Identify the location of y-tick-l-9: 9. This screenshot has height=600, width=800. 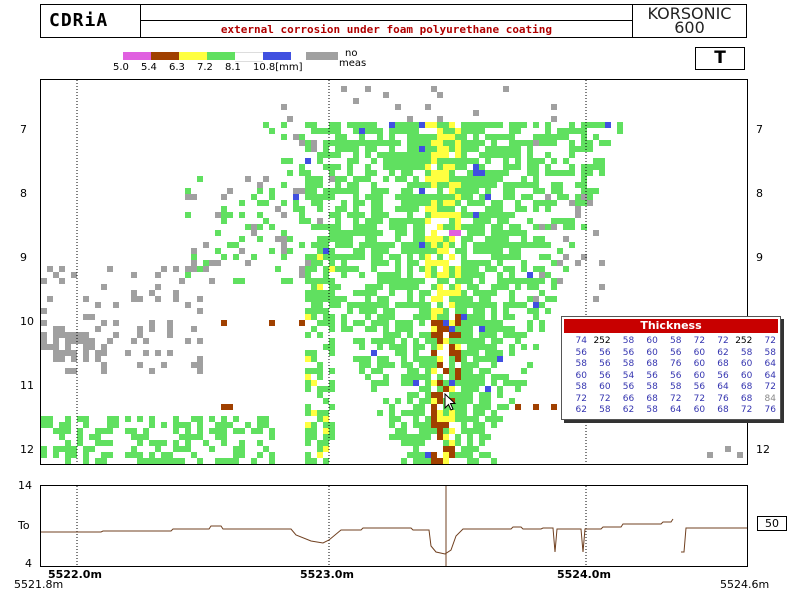
(23, 257).